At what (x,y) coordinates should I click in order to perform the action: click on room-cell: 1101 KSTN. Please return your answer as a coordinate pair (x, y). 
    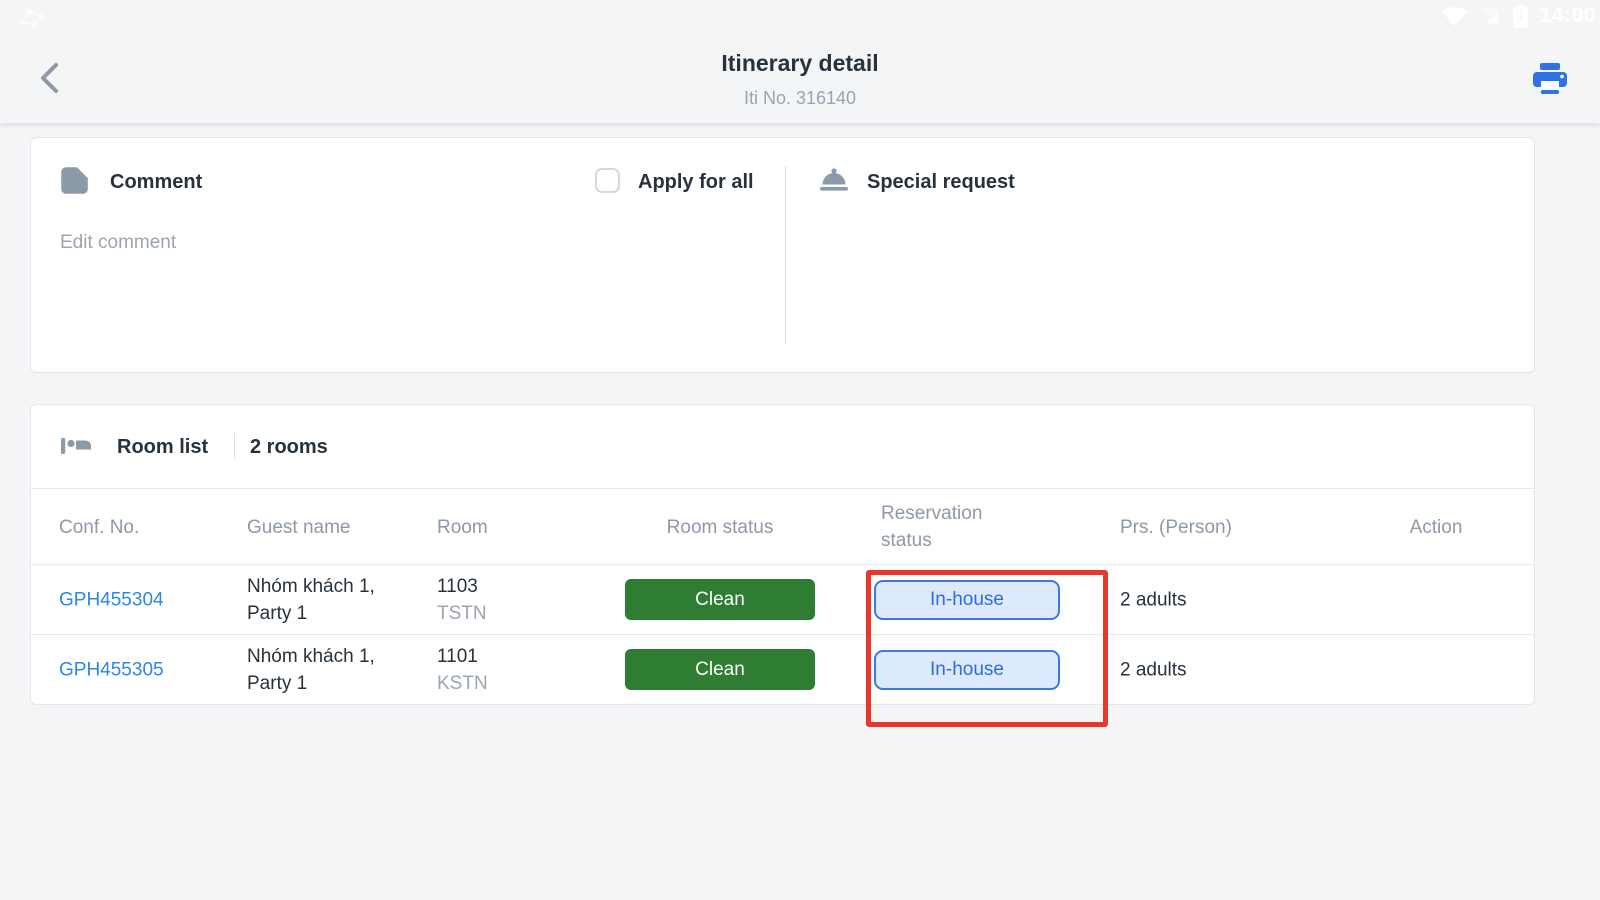
    Looking at the image, I should click on (462, 670).